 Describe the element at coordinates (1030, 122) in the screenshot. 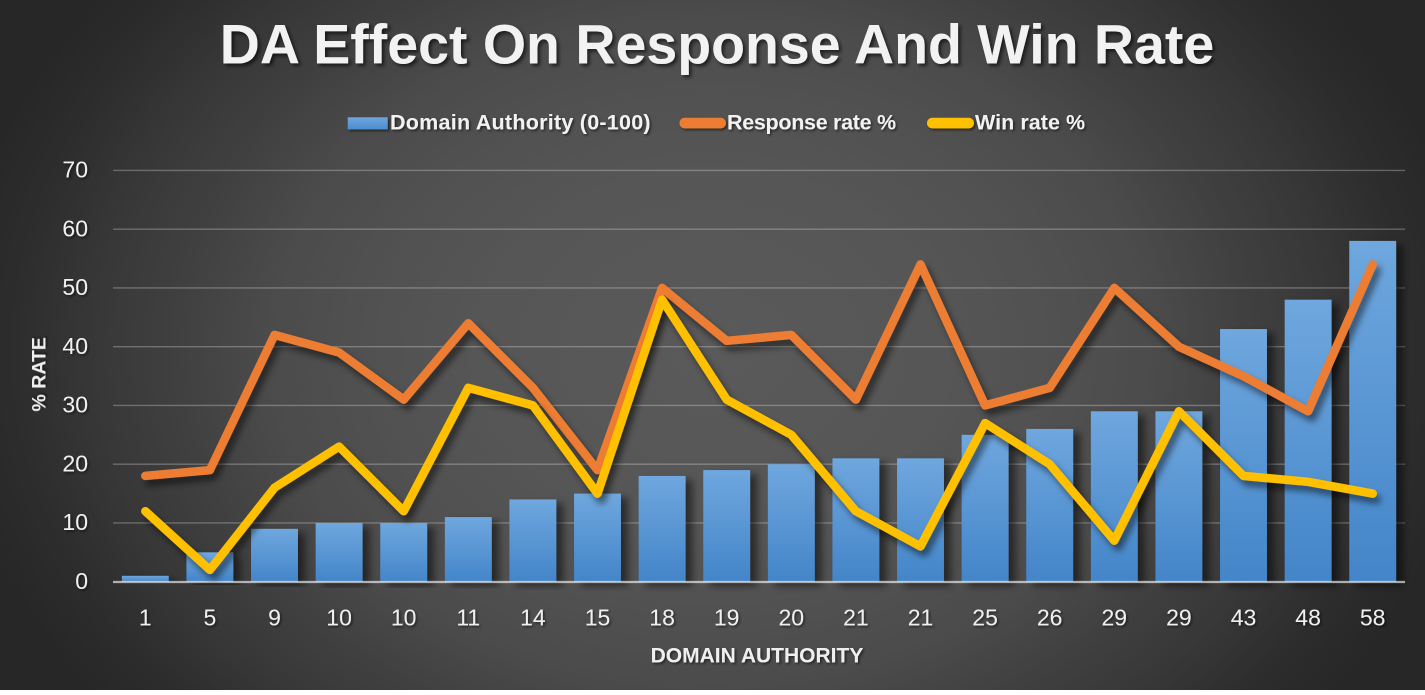

I see `svg-text: Win rate %` at that location.